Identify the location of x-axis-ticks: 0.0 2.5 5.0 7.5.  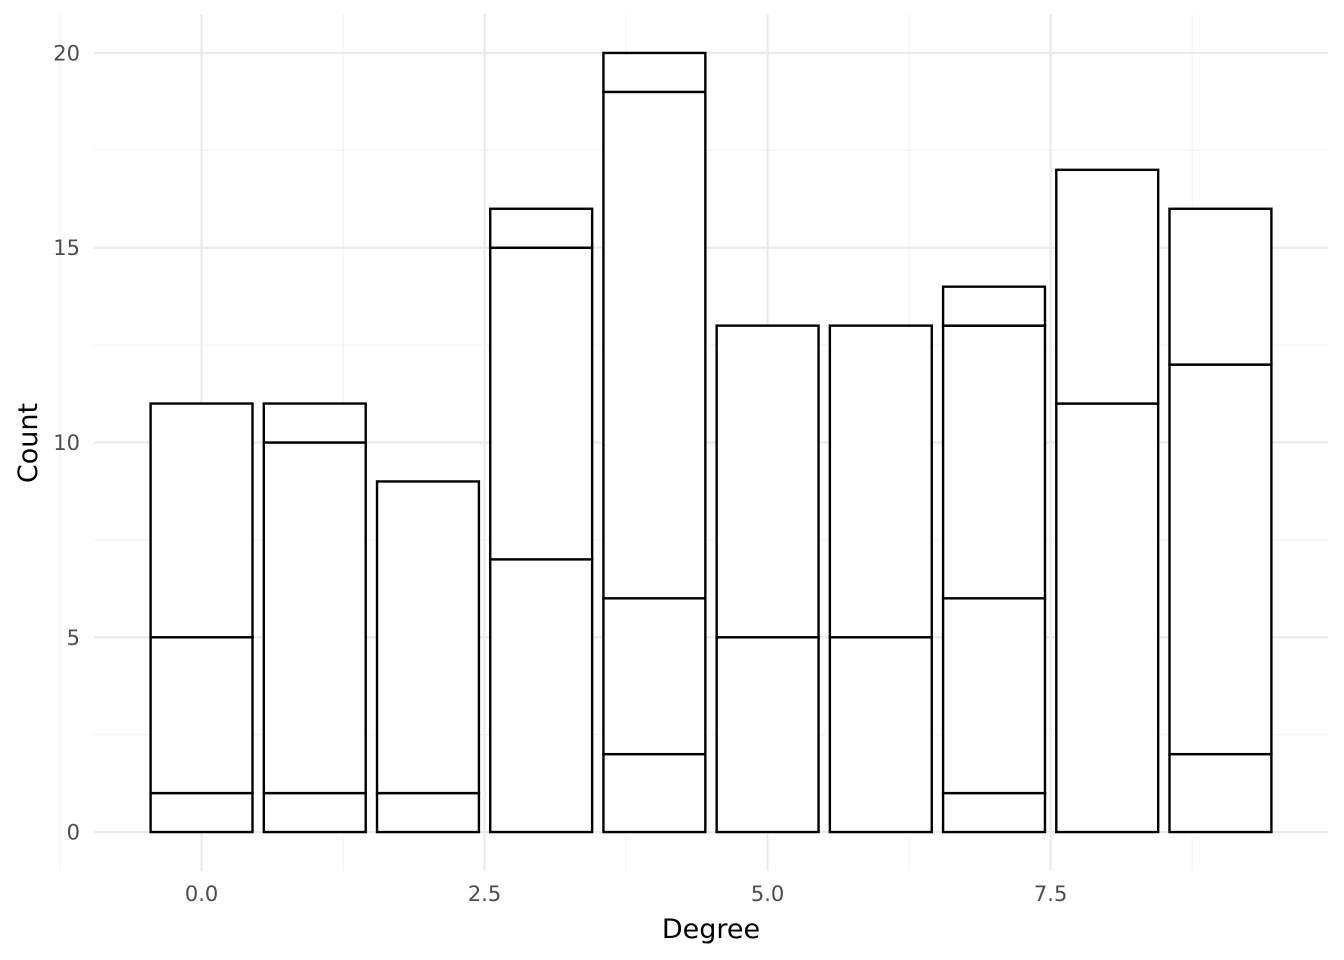
(626, 894).